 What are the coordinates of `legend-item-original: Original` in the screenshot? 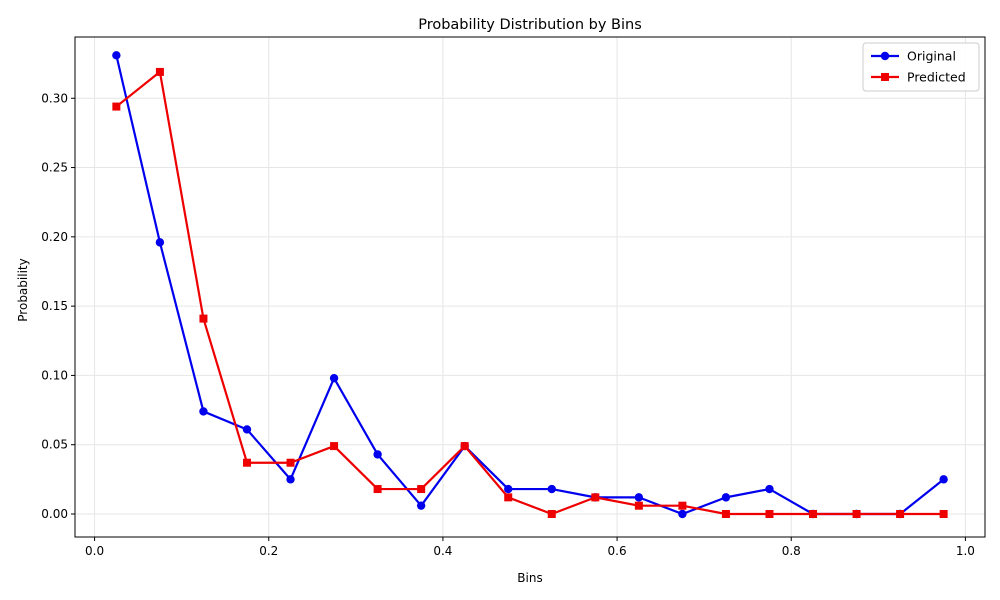 It's located at (913, 56).